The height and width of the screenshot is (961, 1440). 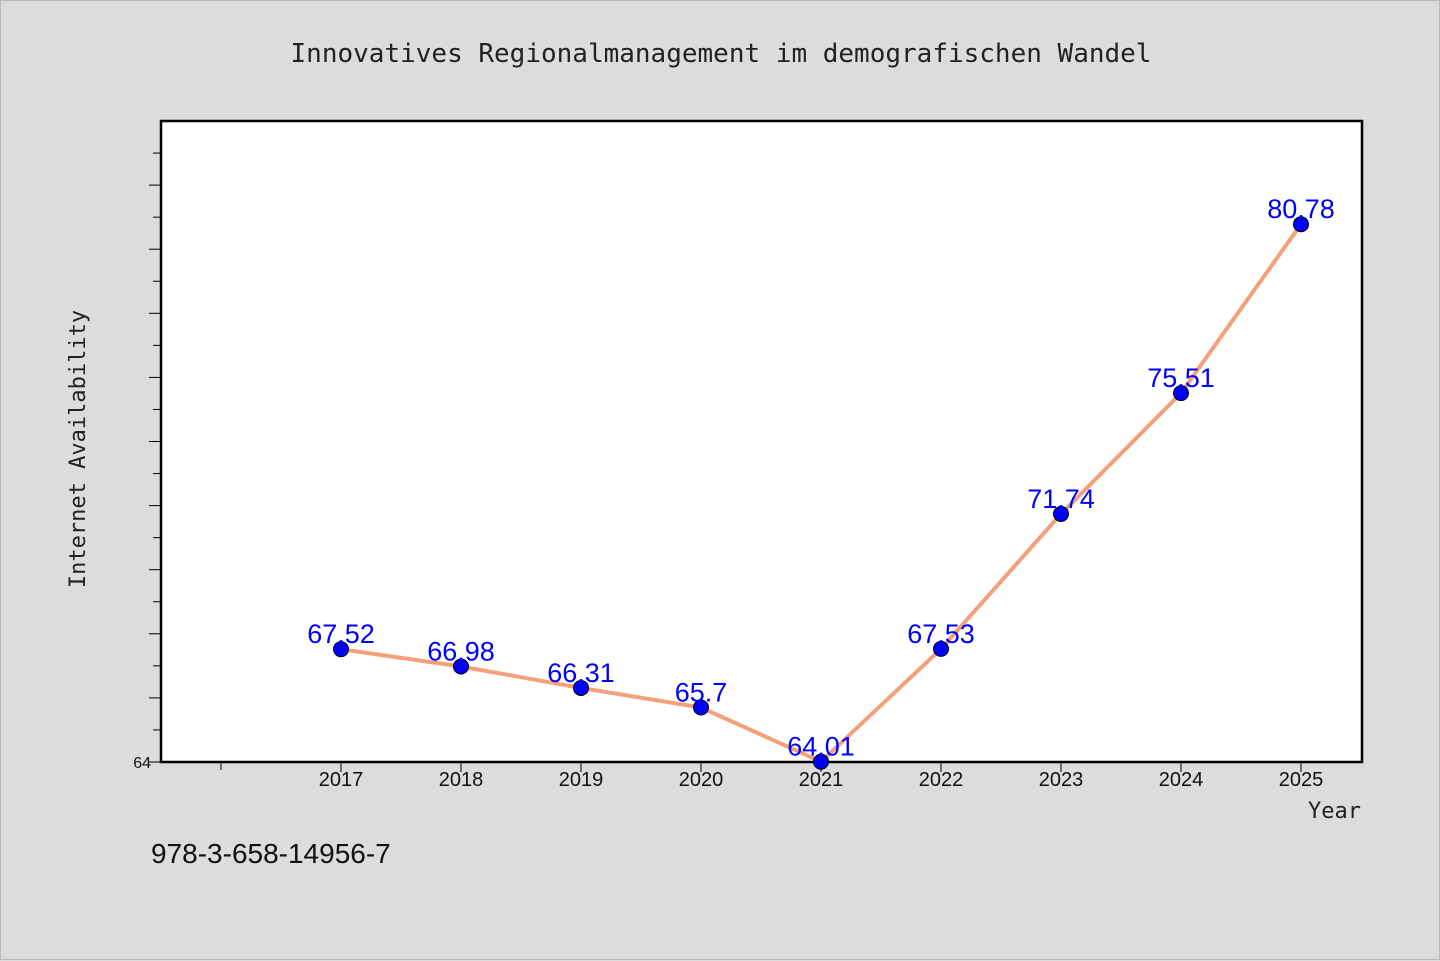 What do you see at coordinates (701, 780) in the screenshot?
I see `x-tick-label: 2020` at bounding box center [701, 780].